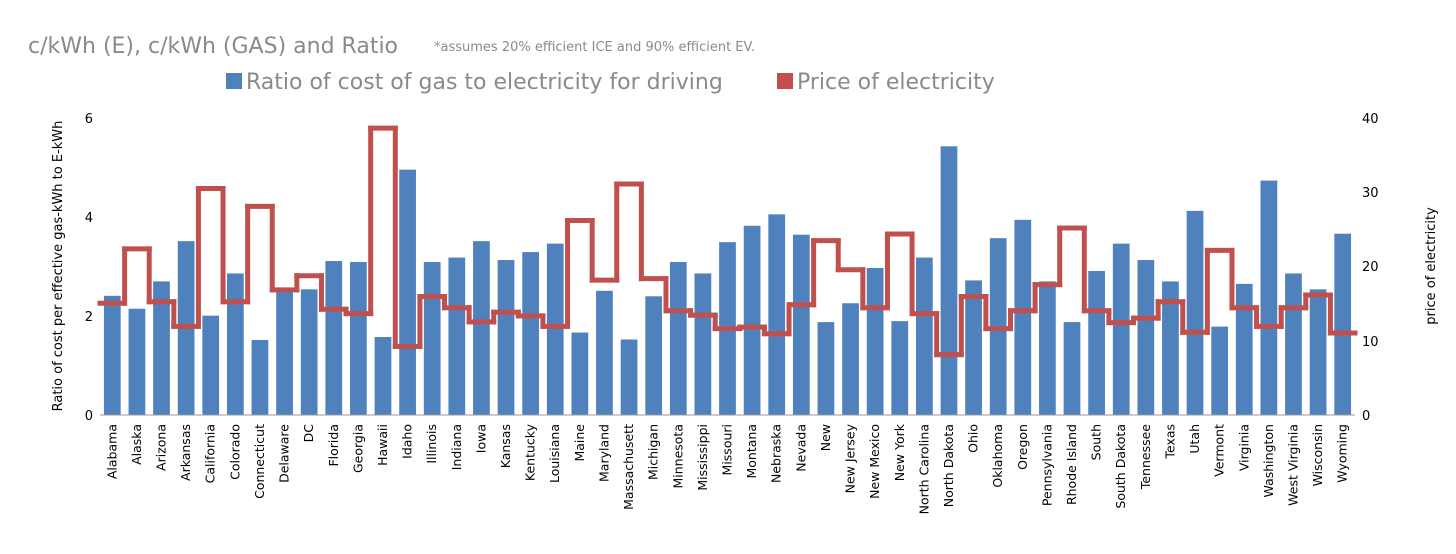 Image resolution: width=1456 pixels, height=554 pixels. What do you see at coordinates (89, 119) in the screenshot?
I see `y-tick-label: 6` at bounding box center [89, 119].